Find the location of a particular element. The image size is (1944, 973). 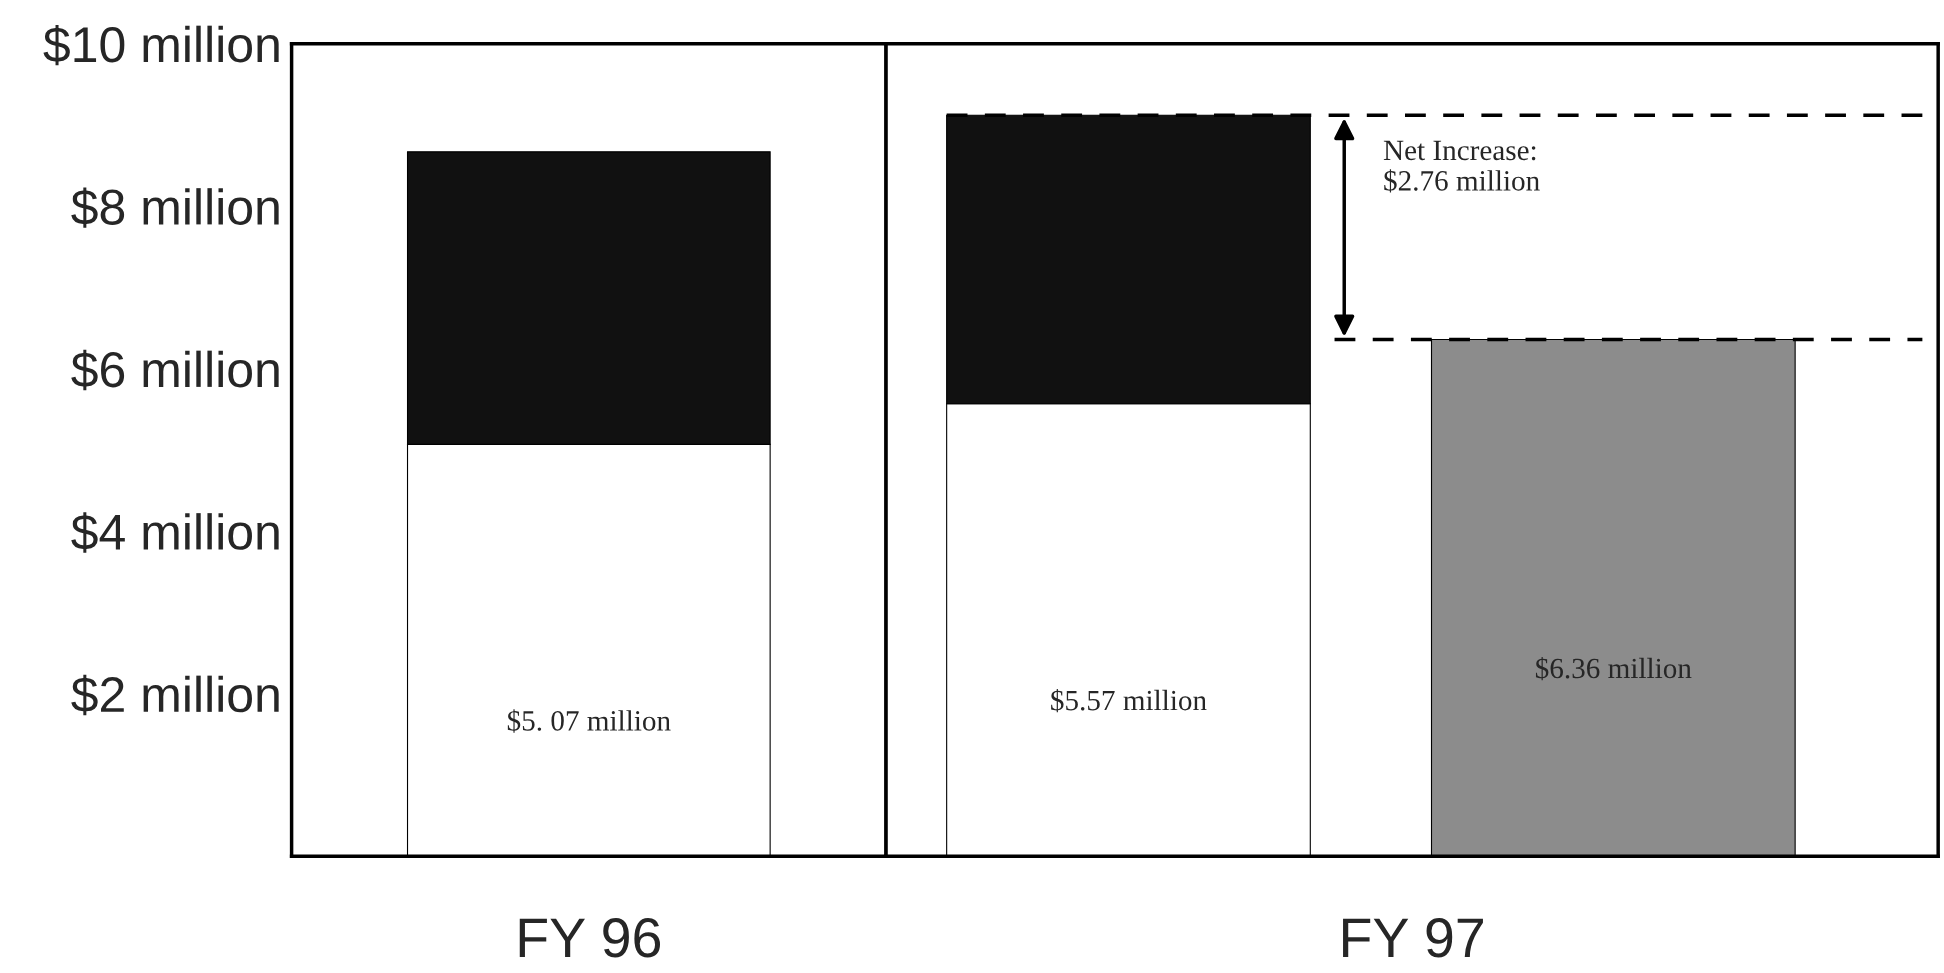

y-tick-label: $2 million is located at coordinates (175, 695).